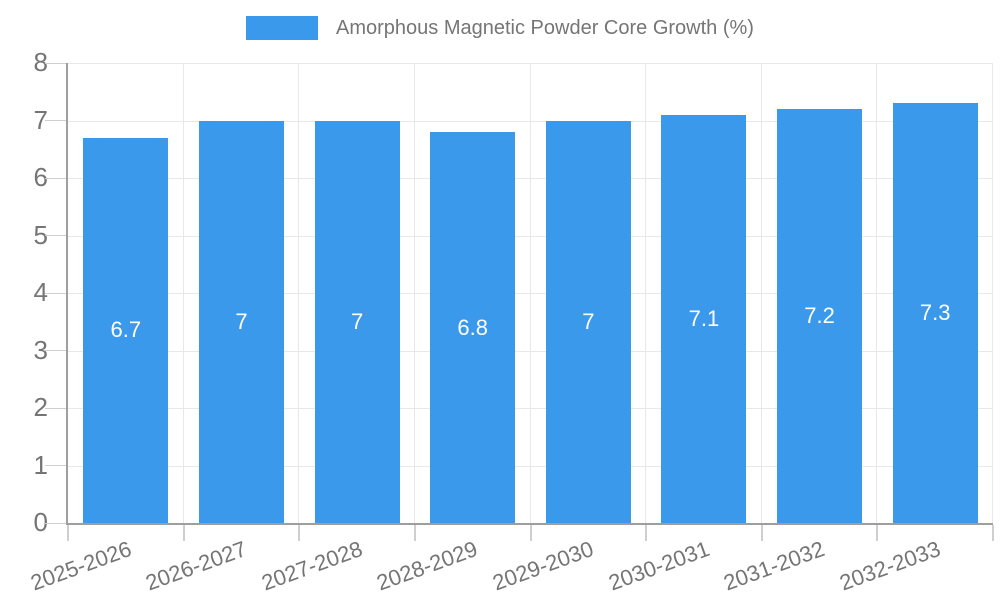  Describe the element at coordinates (40, 234) in the screenshot. I see `y-axis-tick-label: 5` at that location.